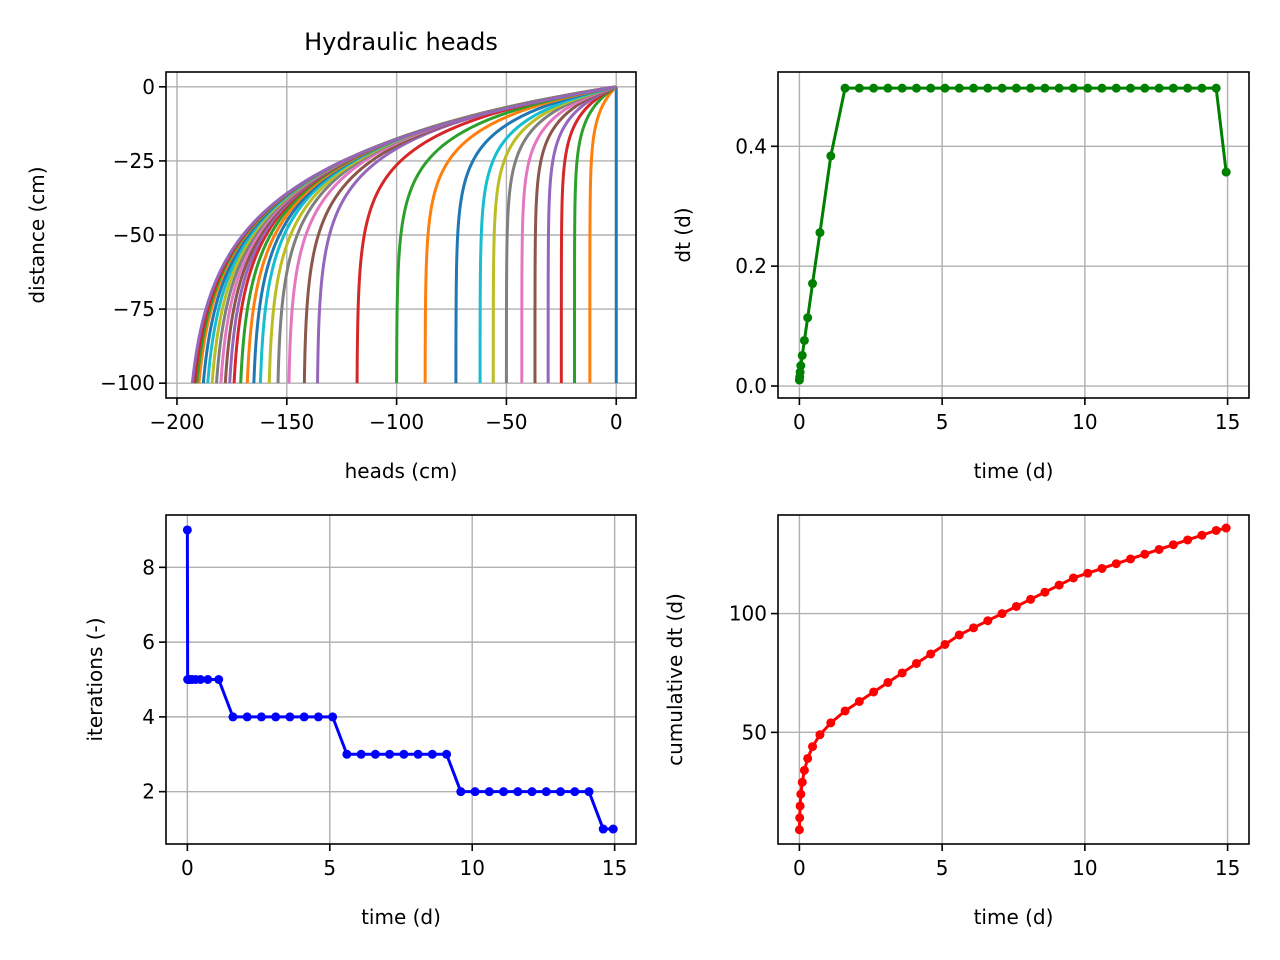 This screenshot has height=960, width=1280. Describe the element at coordinates (506, 422) in the screenshot. I see `x-tick-label: −50` at that location.